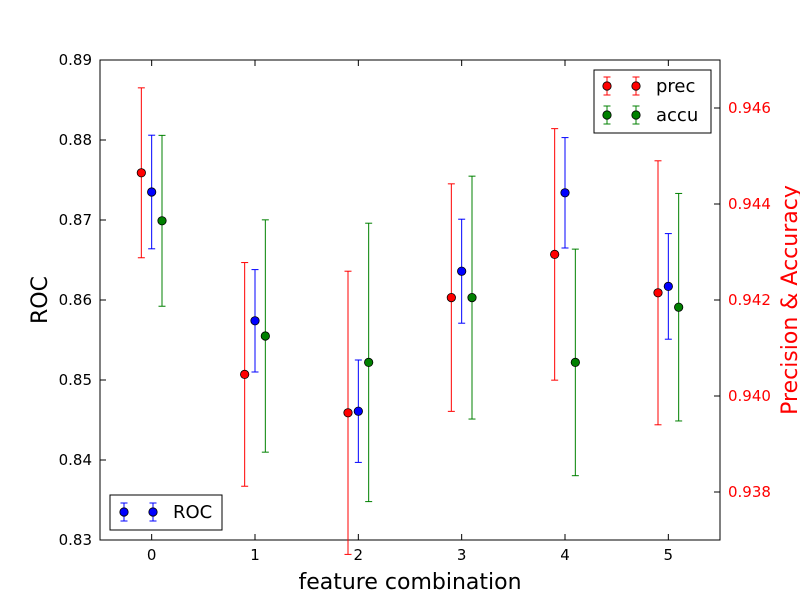 The image size is (800, 600). Describe the element at coordinates (152, 555) in the screenshot. I see `x-tick-label: 0` at that location.